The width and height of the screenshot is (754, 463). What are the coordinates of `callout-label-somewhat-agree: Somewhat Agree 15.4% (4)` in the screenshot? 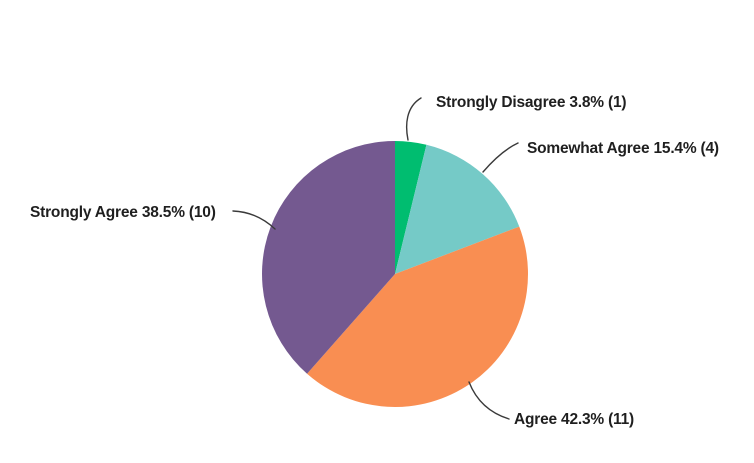 It's located at (623, 148).